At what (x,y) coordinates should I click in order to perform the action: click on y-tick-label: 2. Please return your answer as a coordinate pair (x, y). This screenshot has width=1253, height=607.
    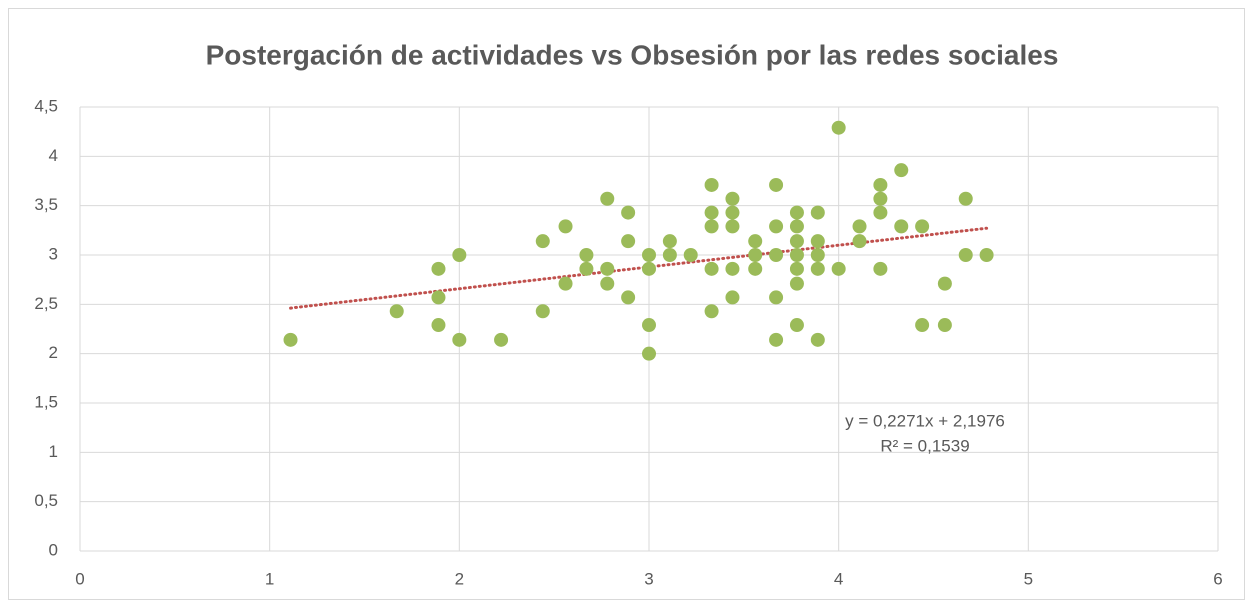
    Looking at the image, I should click on (53, 352).